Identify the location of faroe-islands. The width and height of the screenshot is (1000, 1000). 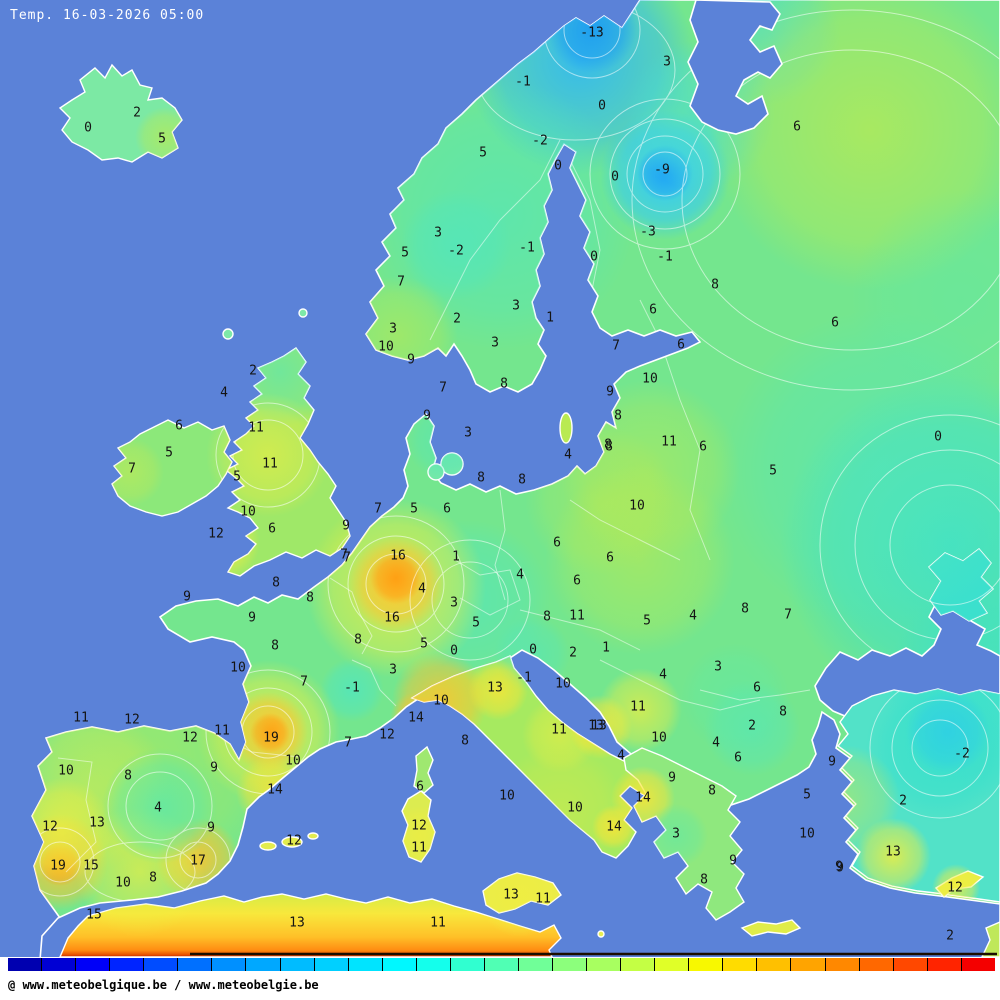
(228, 334).